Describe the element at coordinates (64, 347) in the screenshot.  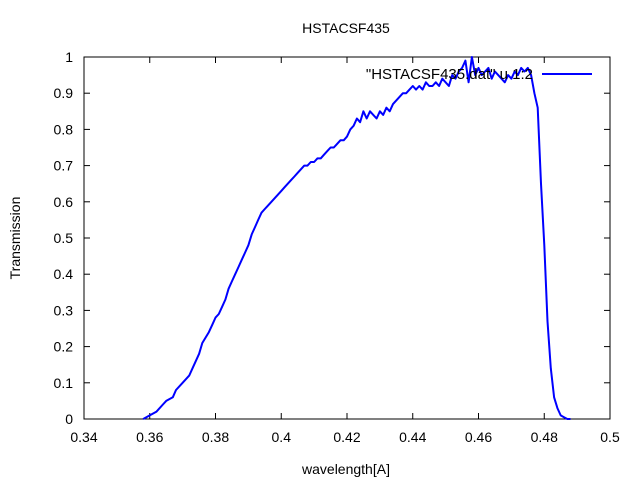
I see `y-tick-label: 0.2` at that location.